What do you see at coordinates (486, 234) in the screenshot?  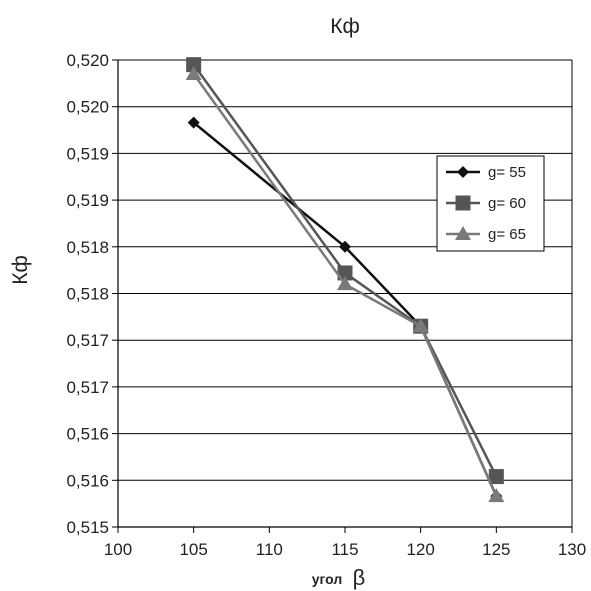 I see `legend-item: g= 65` at bounding box center [486, 234].